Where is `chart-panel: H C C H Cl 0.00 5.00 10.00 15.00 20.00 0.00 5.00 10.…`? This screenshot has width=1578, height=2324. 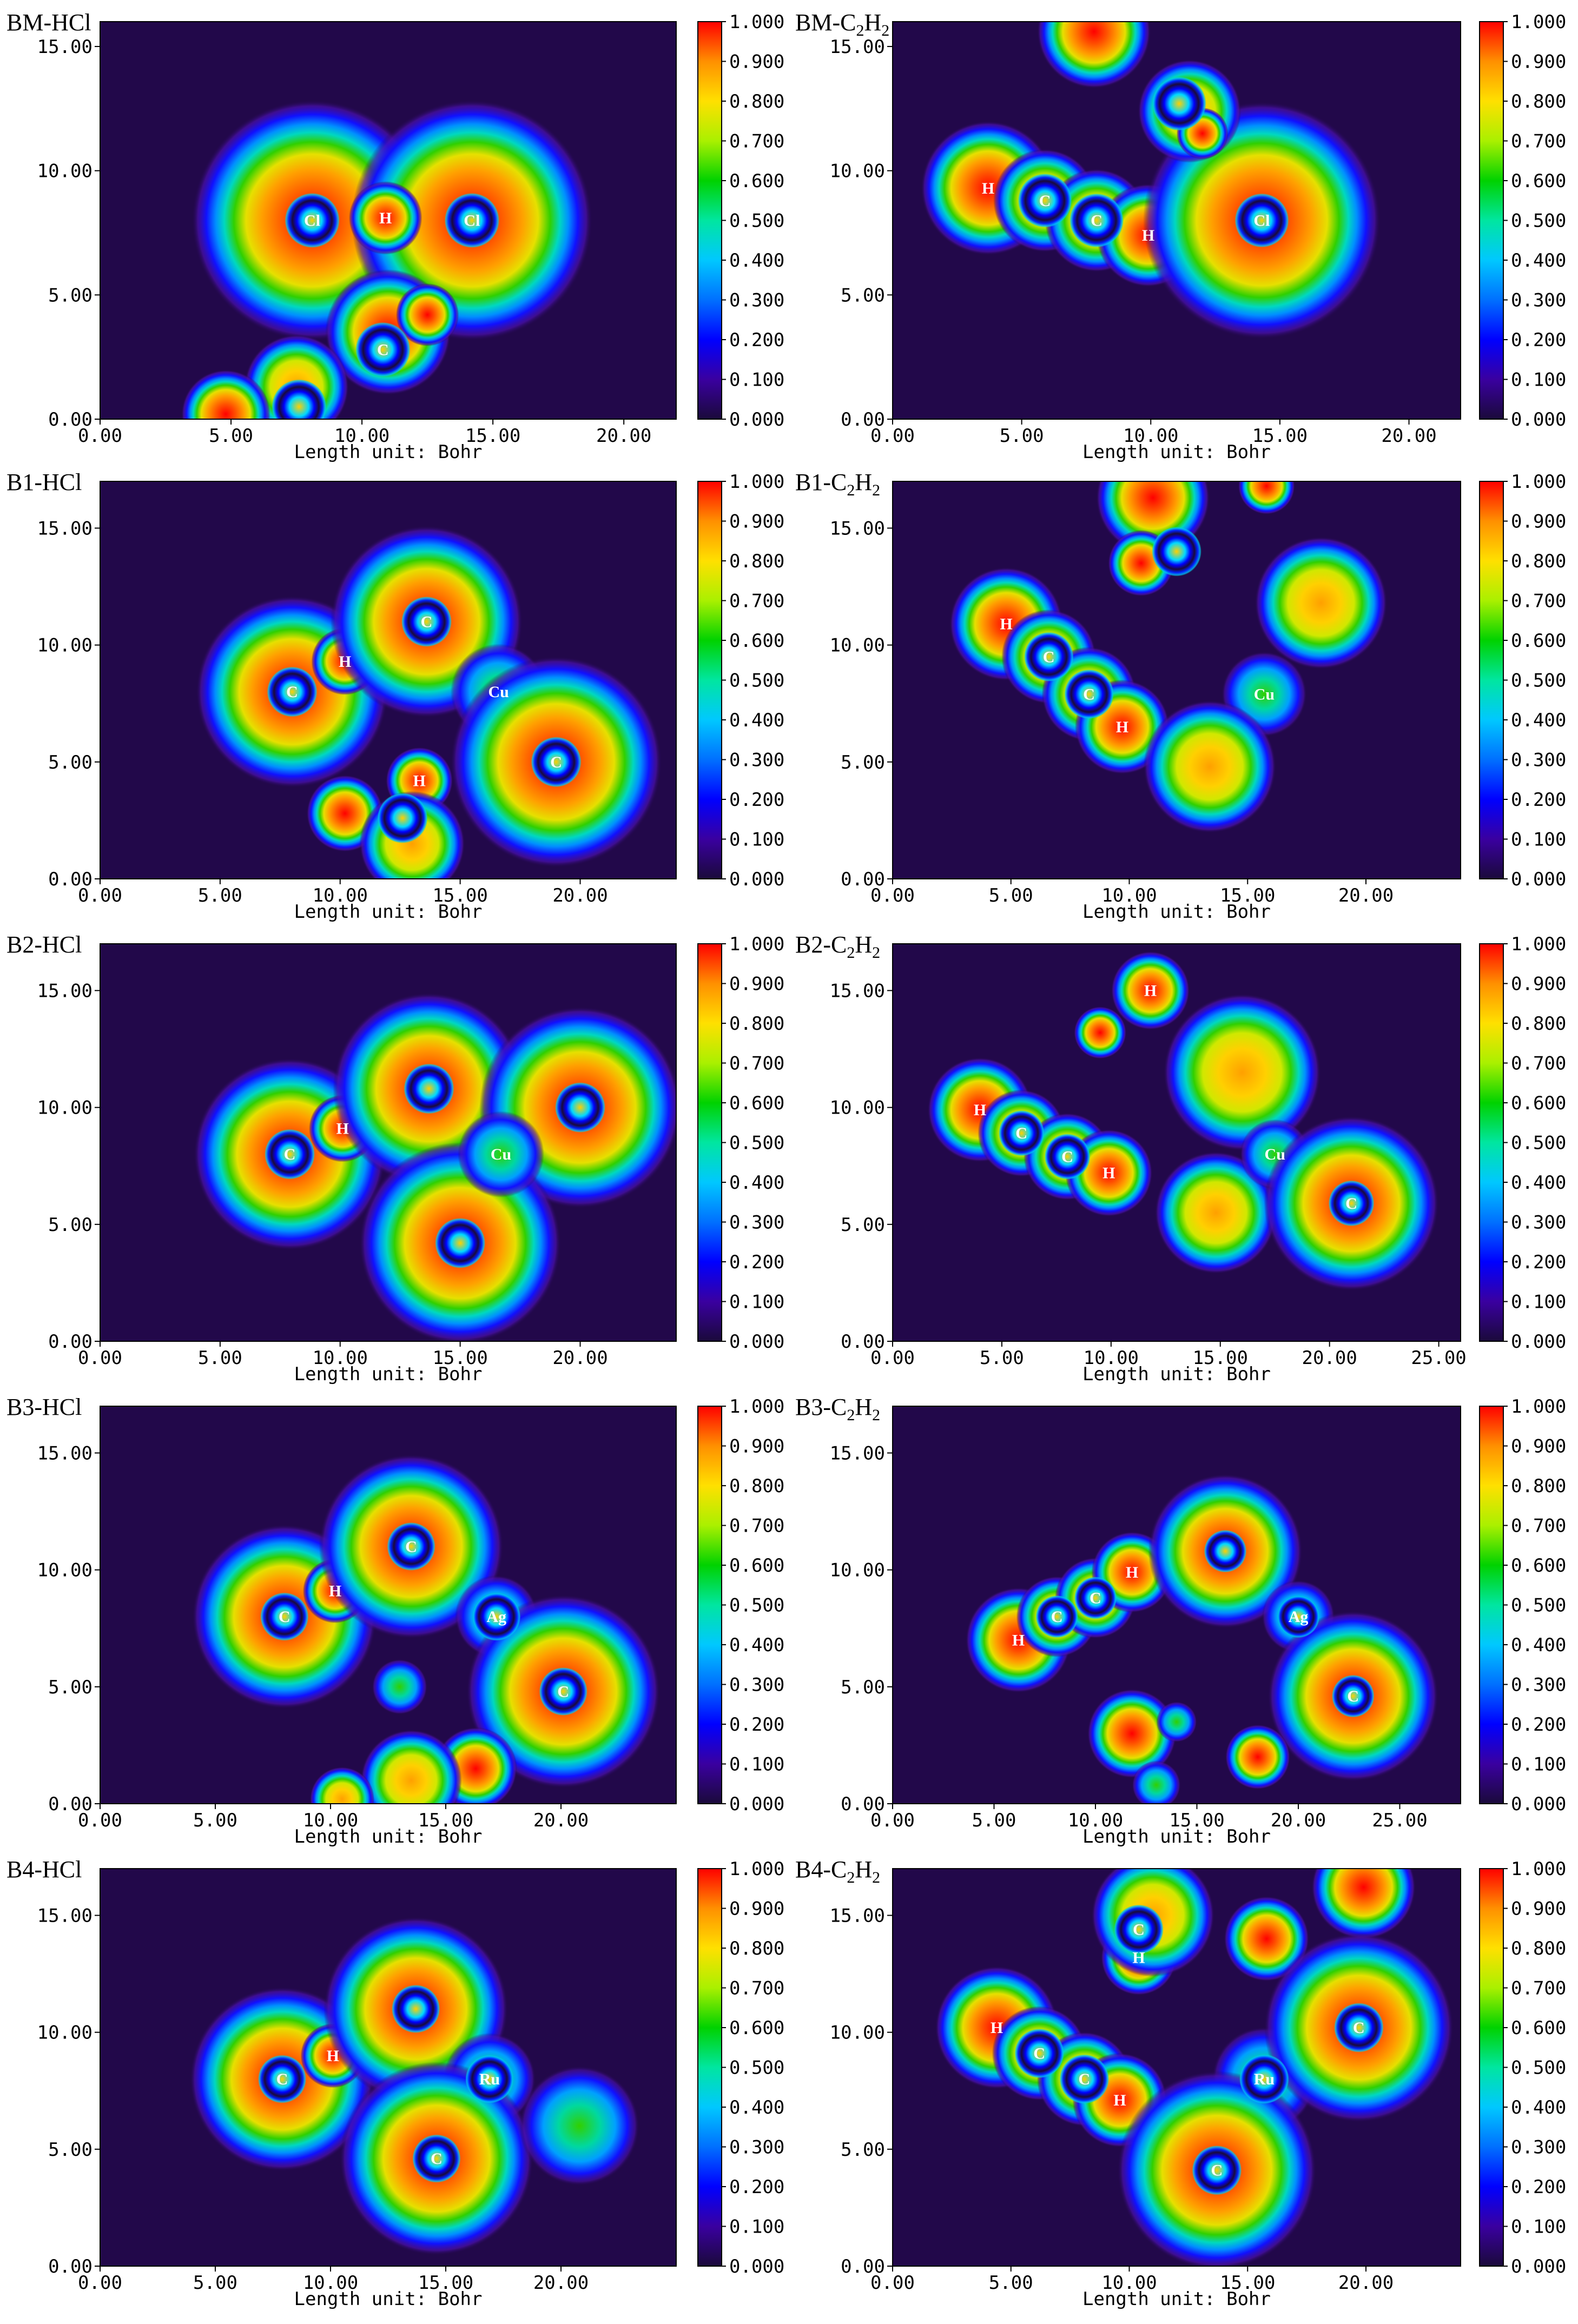
chart-panel: H C C H Cl 0.00 5.00 10.00 15.00 20.00 0.00 5.00 10.… is located at coordinates (1180, 236).